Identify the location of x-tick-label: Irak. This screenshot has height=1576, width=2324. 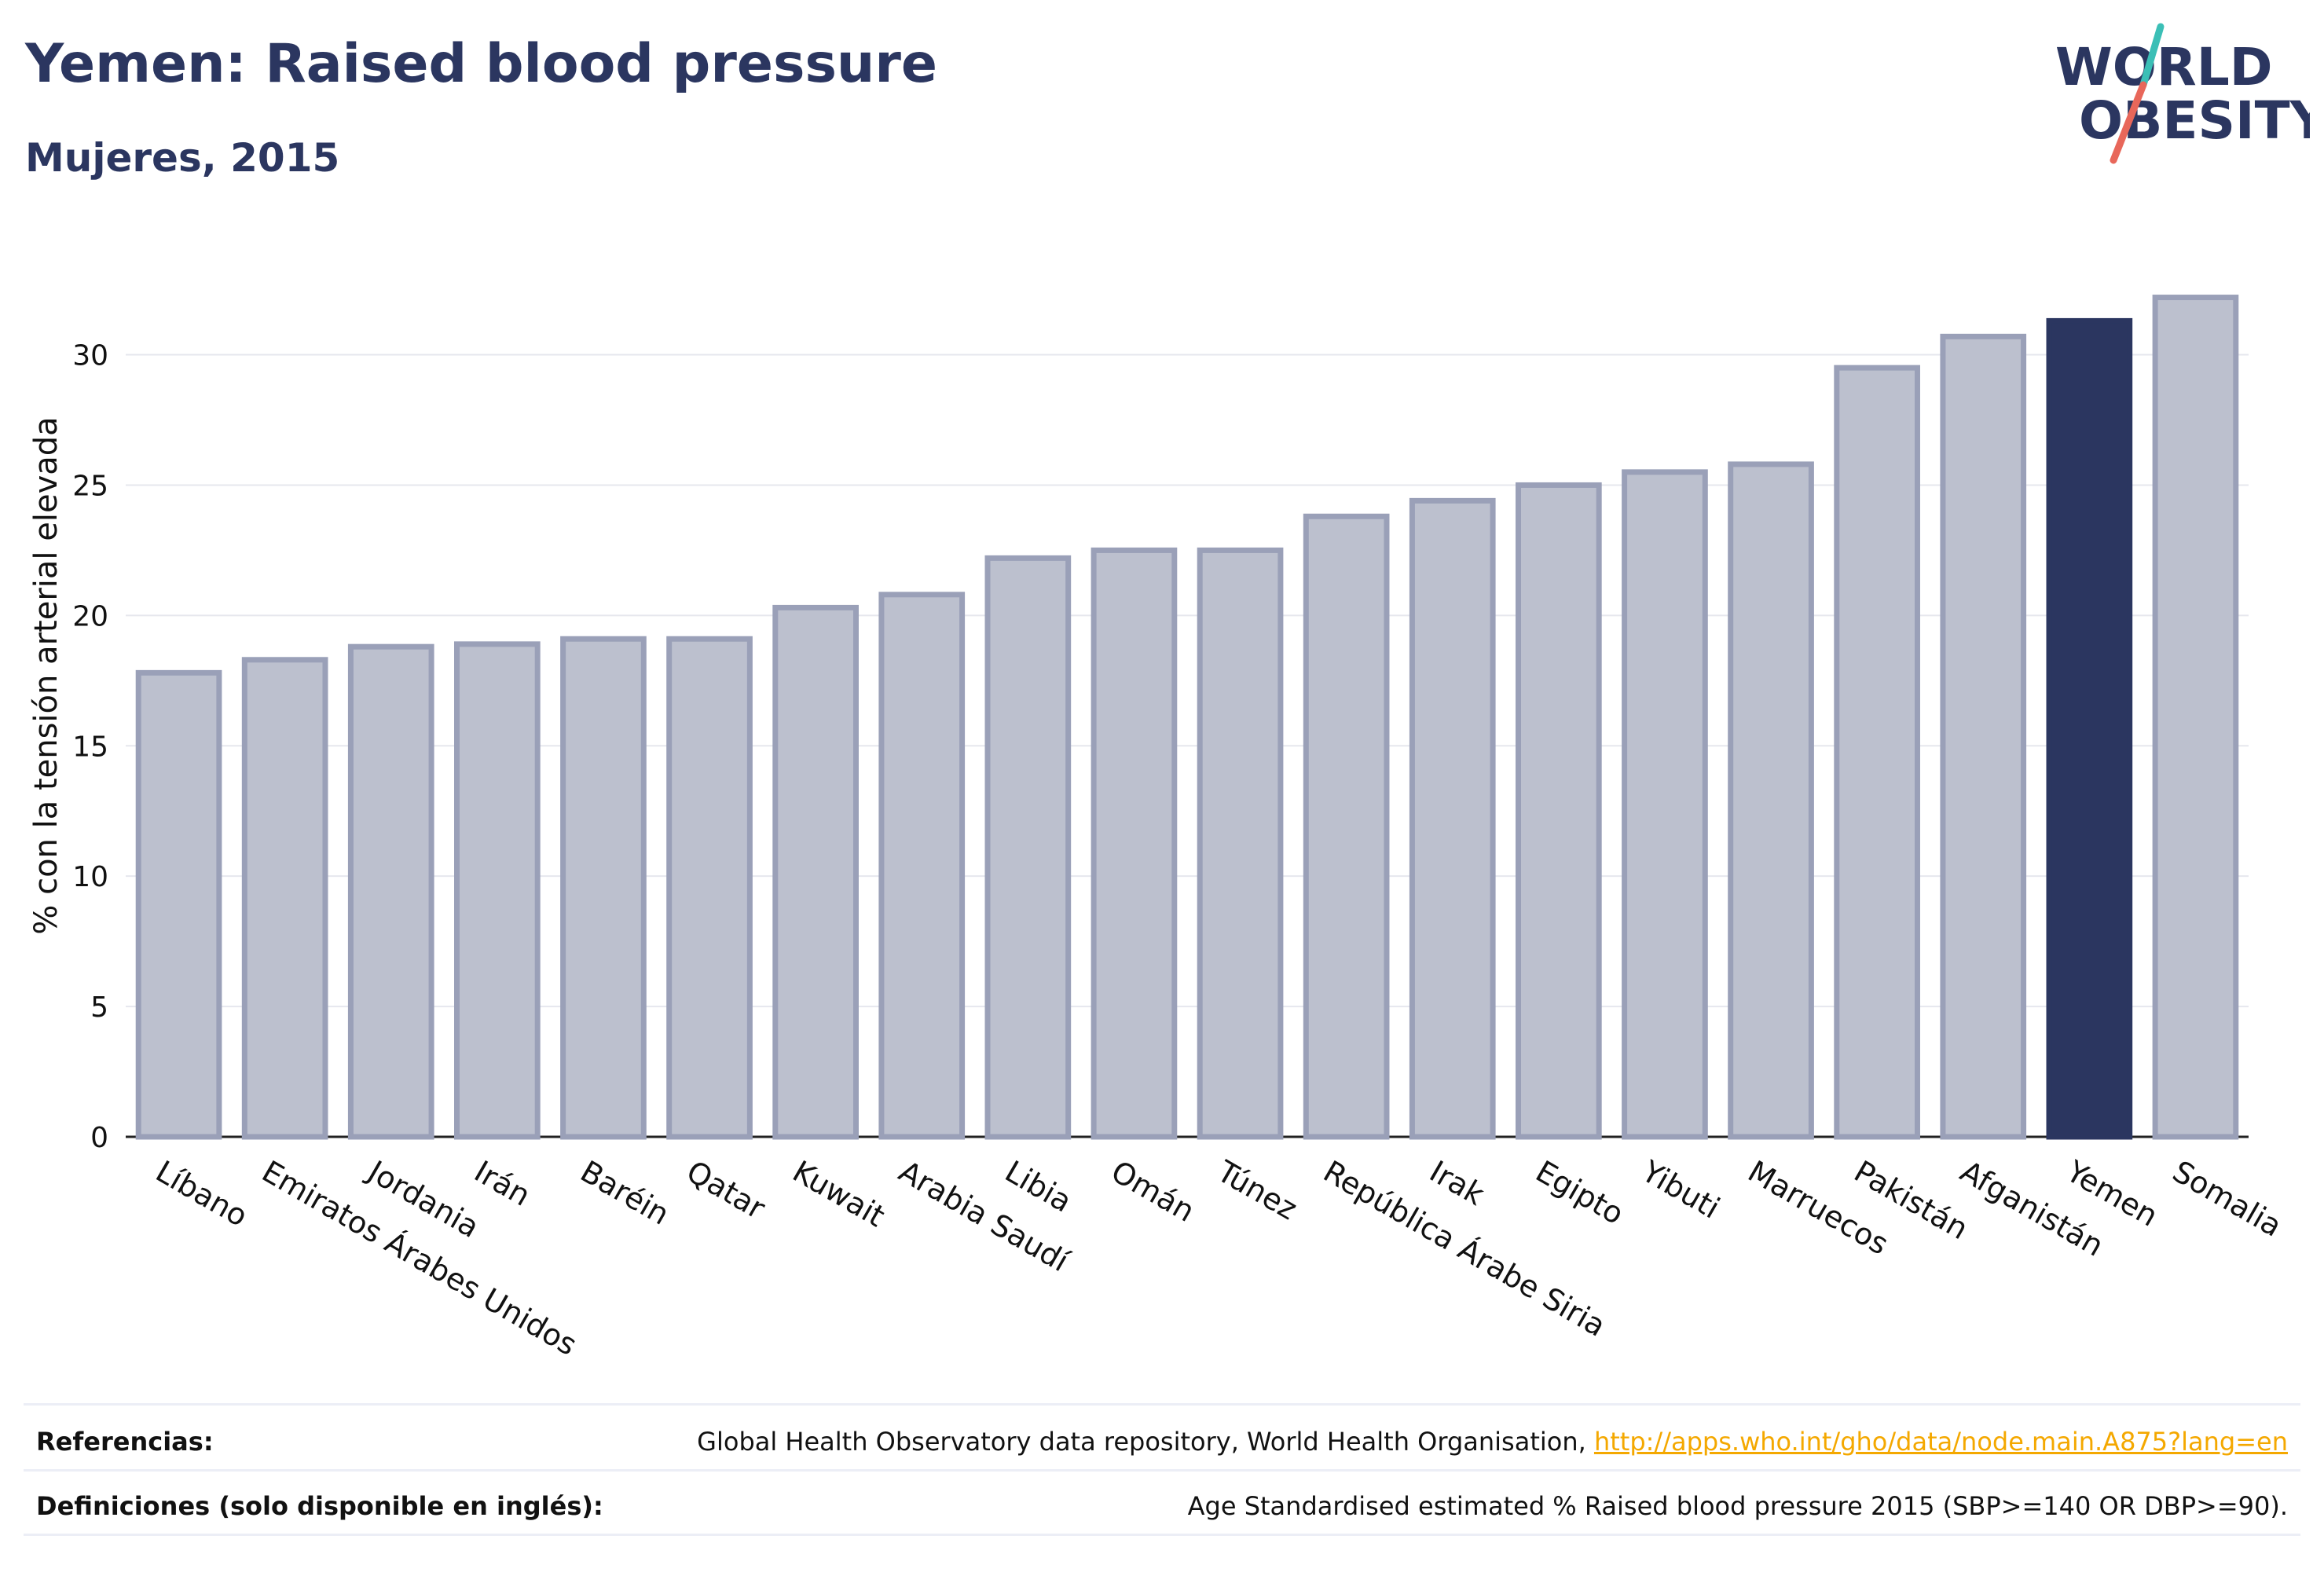
(1457, 1183).